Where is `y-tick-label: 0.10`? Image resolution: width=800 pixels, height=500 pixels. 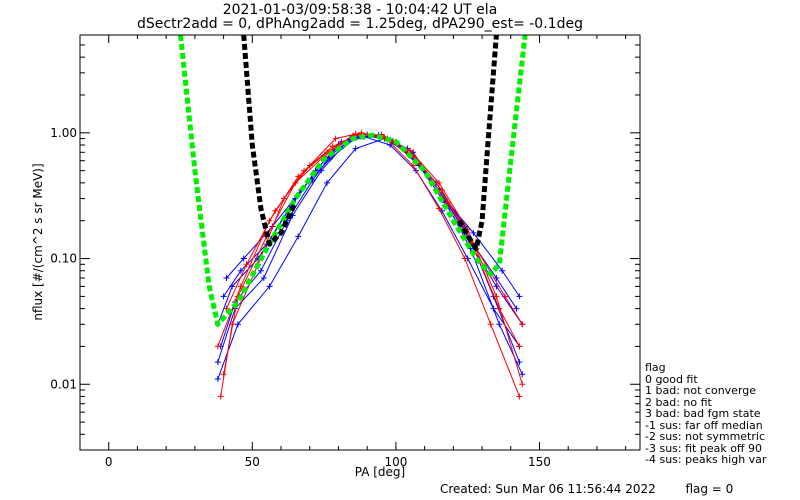
y-tick-label: 0.10 is located at coordinates (63, 259).